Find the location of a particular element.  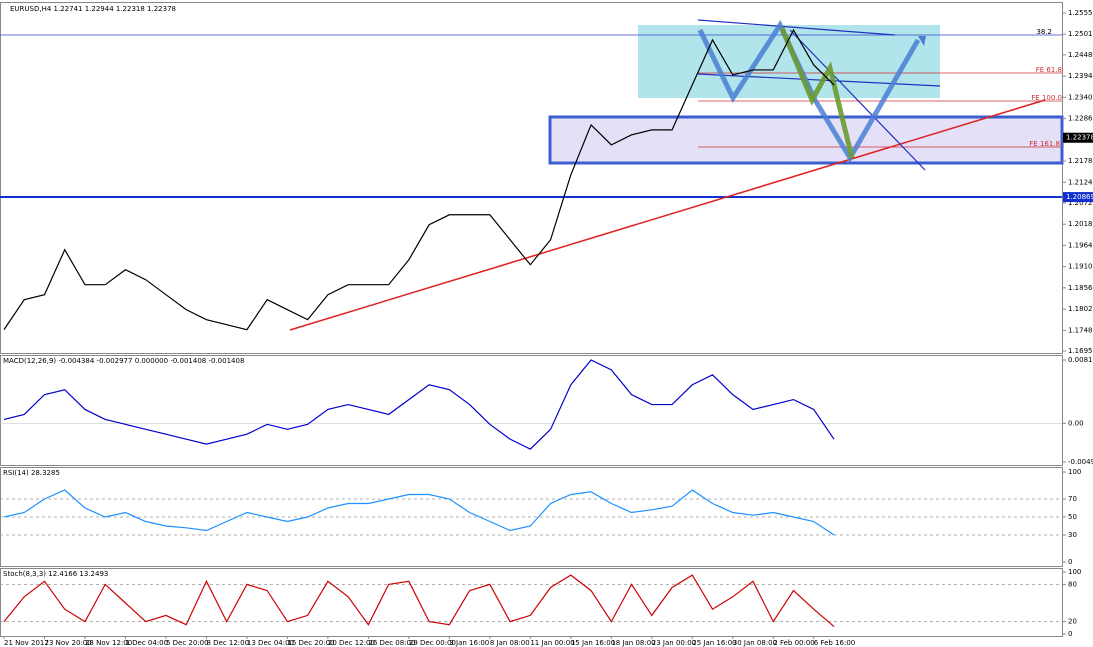

x-tick-label: 8 Dec 12:00 is located at coordinates (227, 643).